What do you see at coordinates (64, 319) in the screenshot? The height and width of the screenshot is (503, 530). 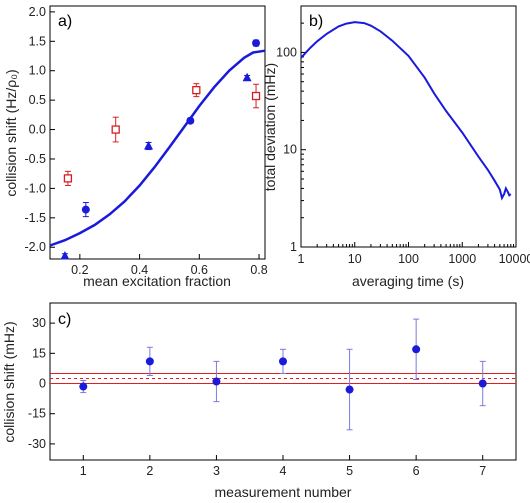 I see `panel-c-label: c)` at bounding box center [64, 319].